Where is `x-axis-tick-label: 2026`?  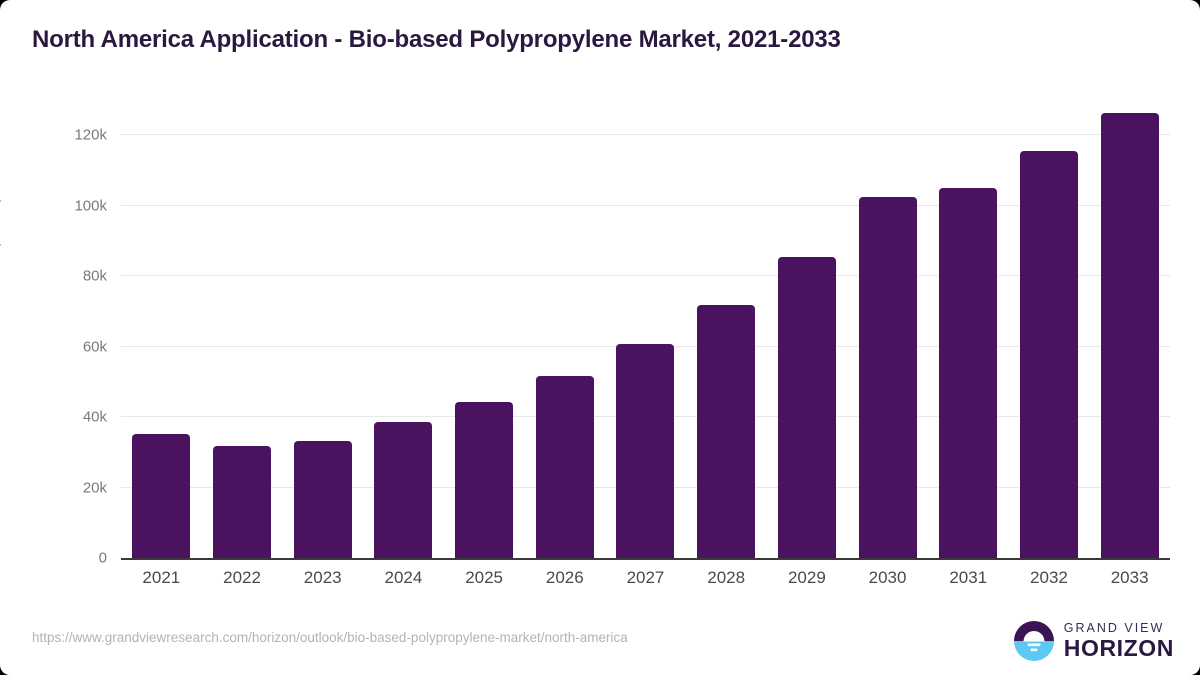
x-axis-tick-label: 2026 is located at coordinates (564, 577).